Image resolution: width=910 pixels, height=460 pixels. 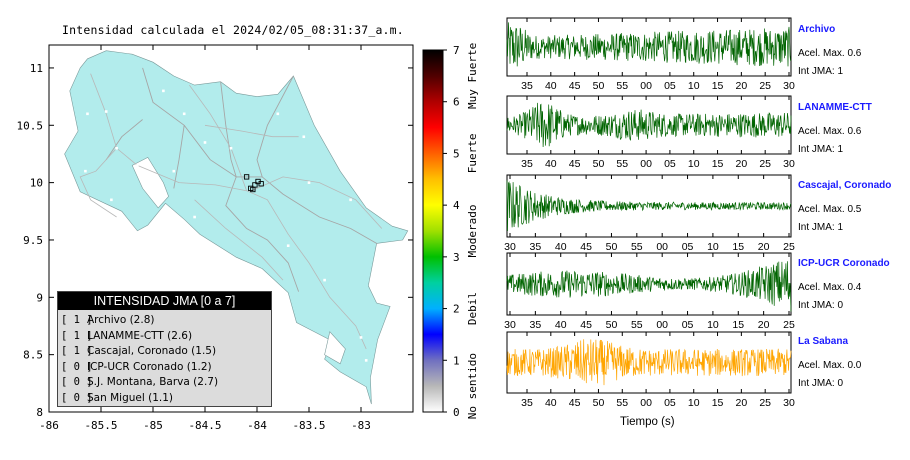 I want to click on station-accel: Acel. Max. 0.4, so click(x=830, y=287).